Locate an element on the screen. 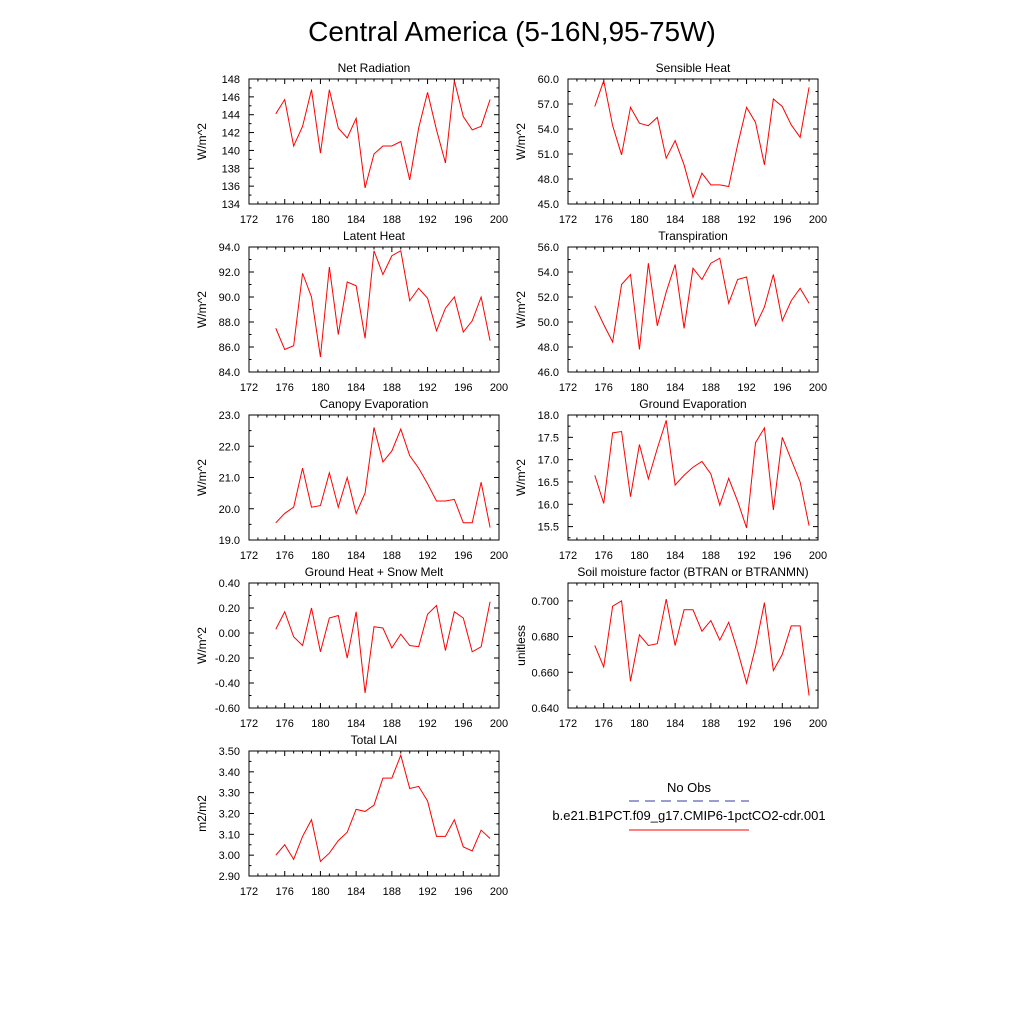 This screenshot has width=1024, height=1024. y-tick-label: 60.0 is located at coordinates (548, 80).